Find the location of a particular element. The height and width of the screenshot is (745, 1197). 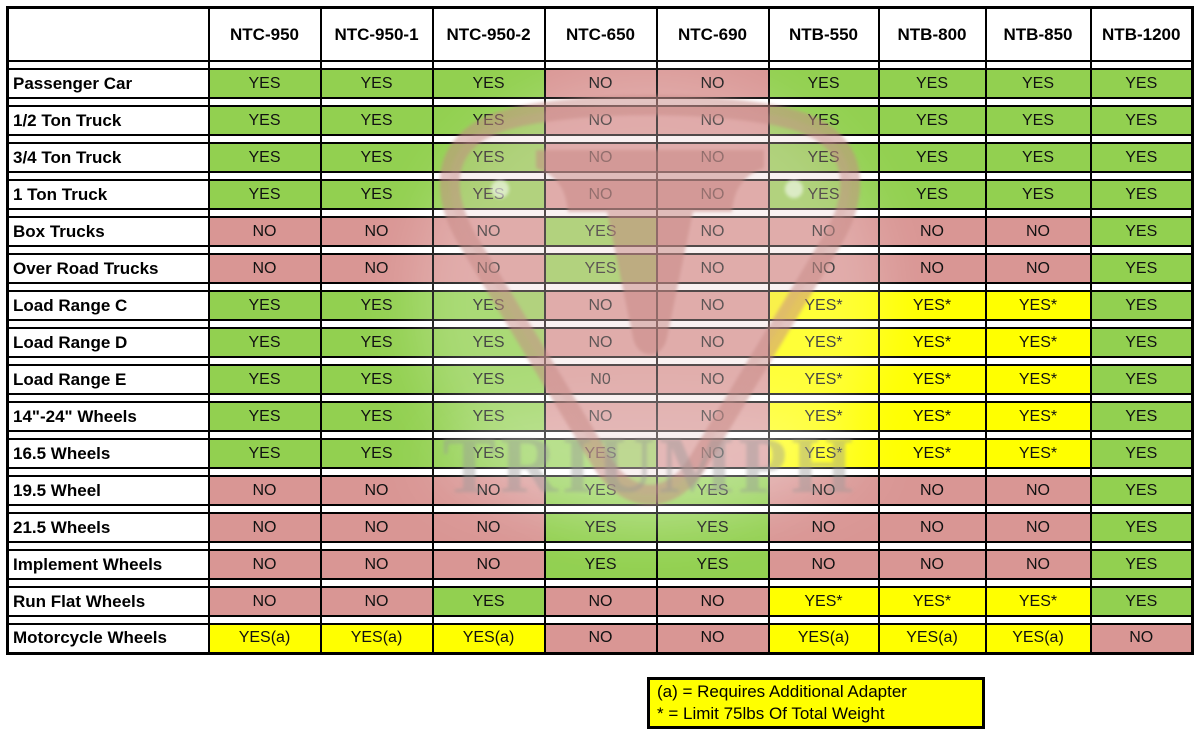

row-label: Load Range D is located at coordinates (108, 342).